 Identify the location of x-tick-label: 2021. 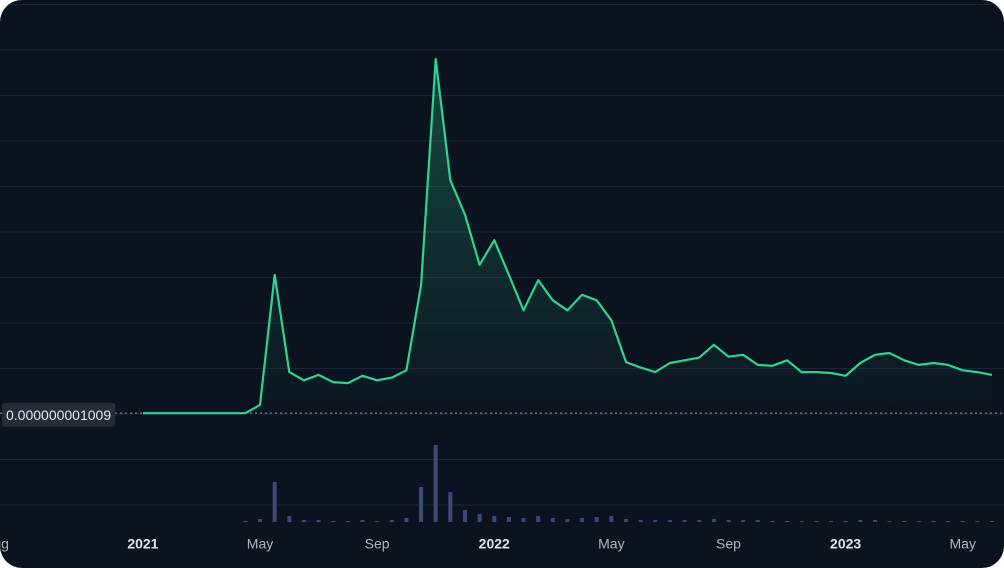
(142, 544).